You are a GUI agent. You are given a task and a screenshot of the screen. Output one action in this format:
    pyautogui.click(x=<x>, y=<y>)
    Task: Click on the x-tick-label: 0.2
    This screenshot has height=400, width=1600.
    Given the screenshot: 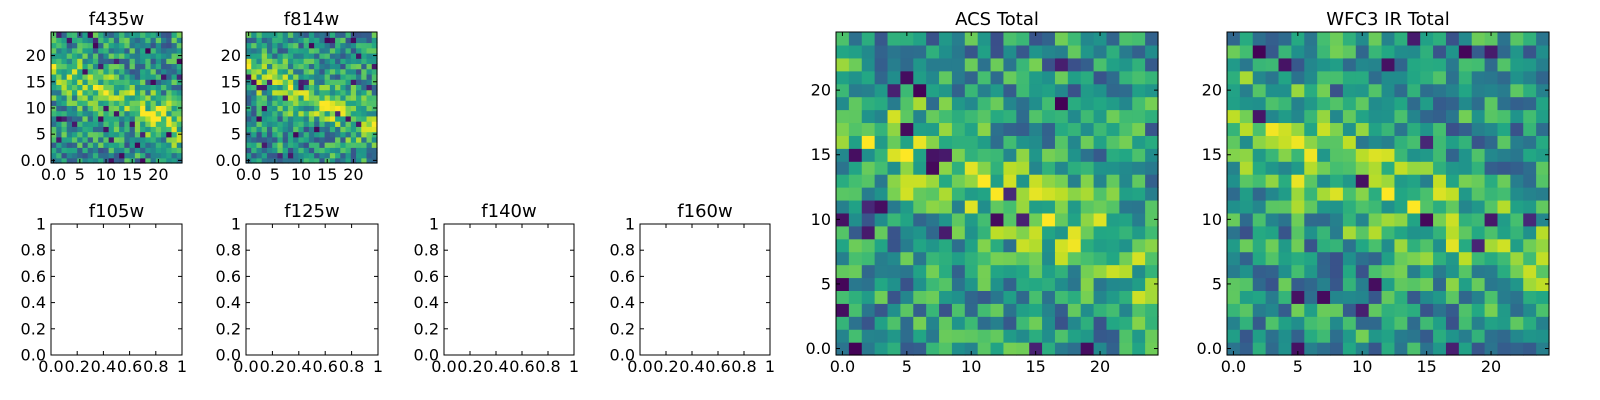 What is the action you would take?
    pyautogui.click(x=469, y=366)
    